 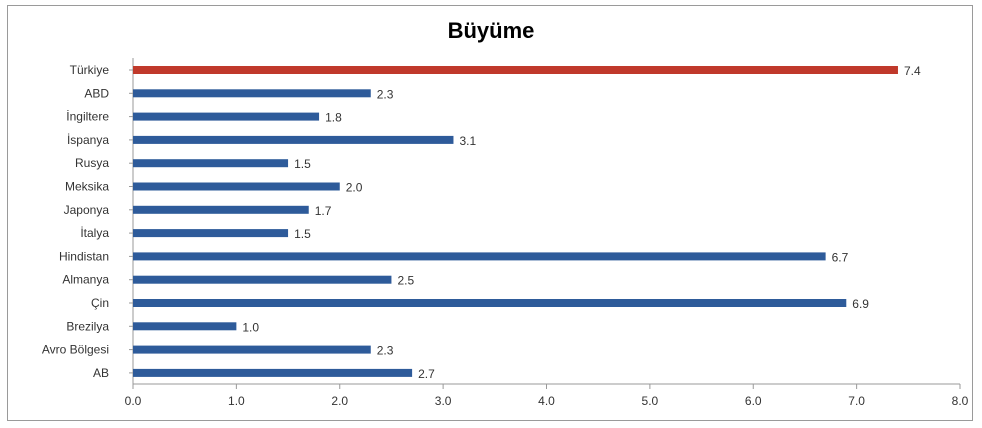 What do you see at coordinates (94, 233) in the screenshot?
I see `category-label: İtalya` at bounding box center [94, 233].